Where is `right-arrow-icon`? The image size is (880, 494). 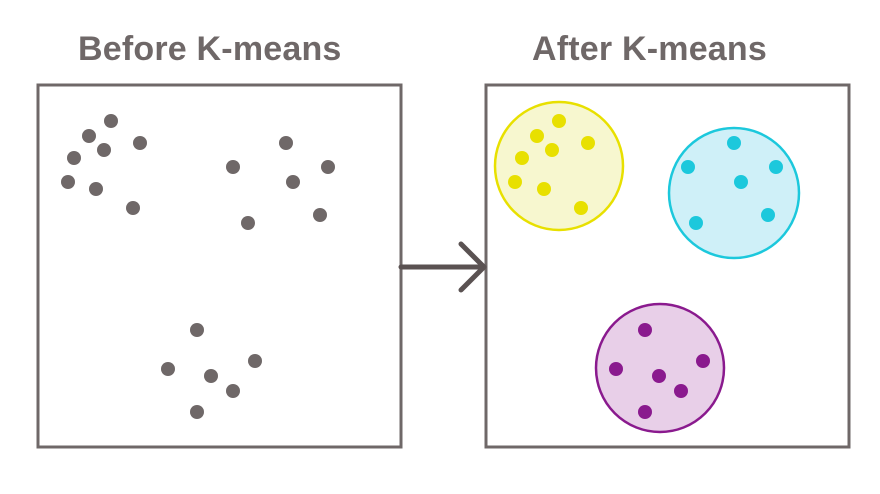
right-arrow-icon is located at coordinates (442, 267).